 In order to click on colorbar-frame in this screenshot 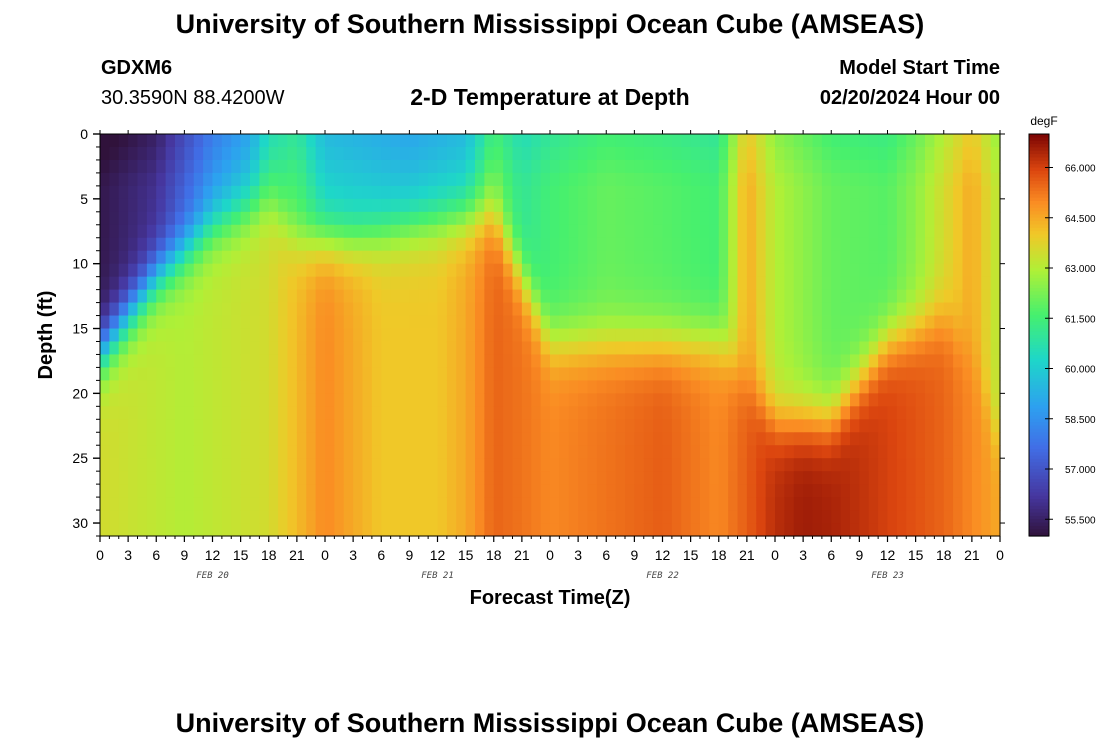, I will do `click(1039, 335)`.